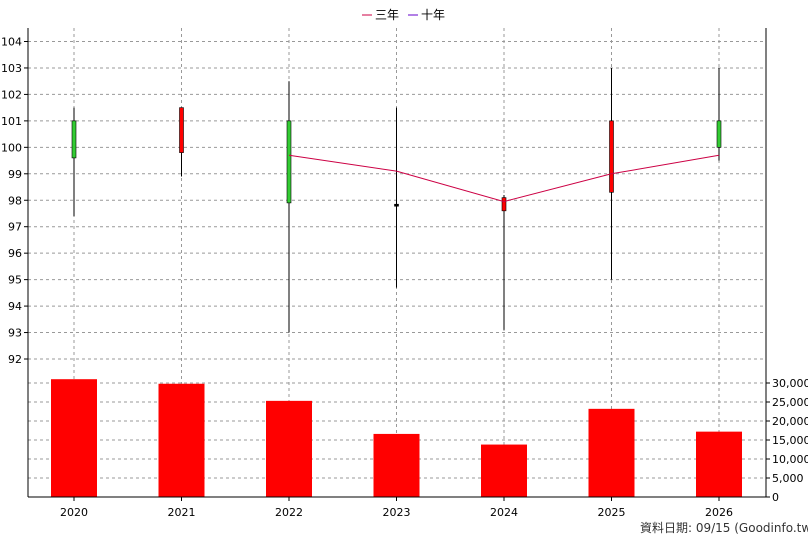 This screenshot has width=808, height=540. I want to click on legend-label-10y: 十年, so click(433, 15).